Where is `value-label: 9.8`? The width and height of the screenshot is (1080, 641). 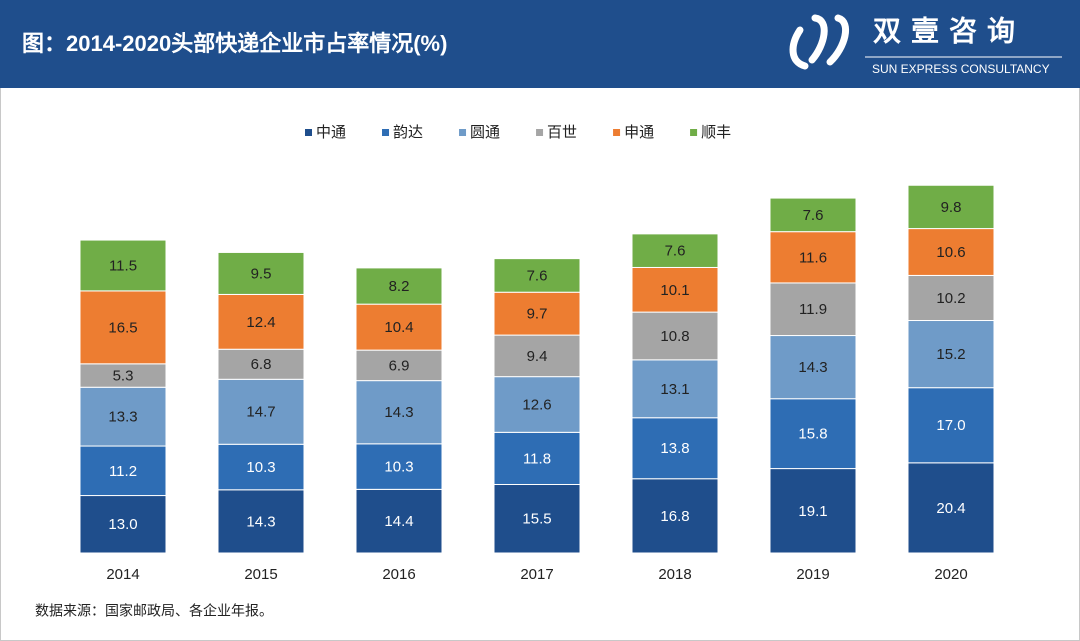 value-label: 9.8 is located at coordinates (951, 207).